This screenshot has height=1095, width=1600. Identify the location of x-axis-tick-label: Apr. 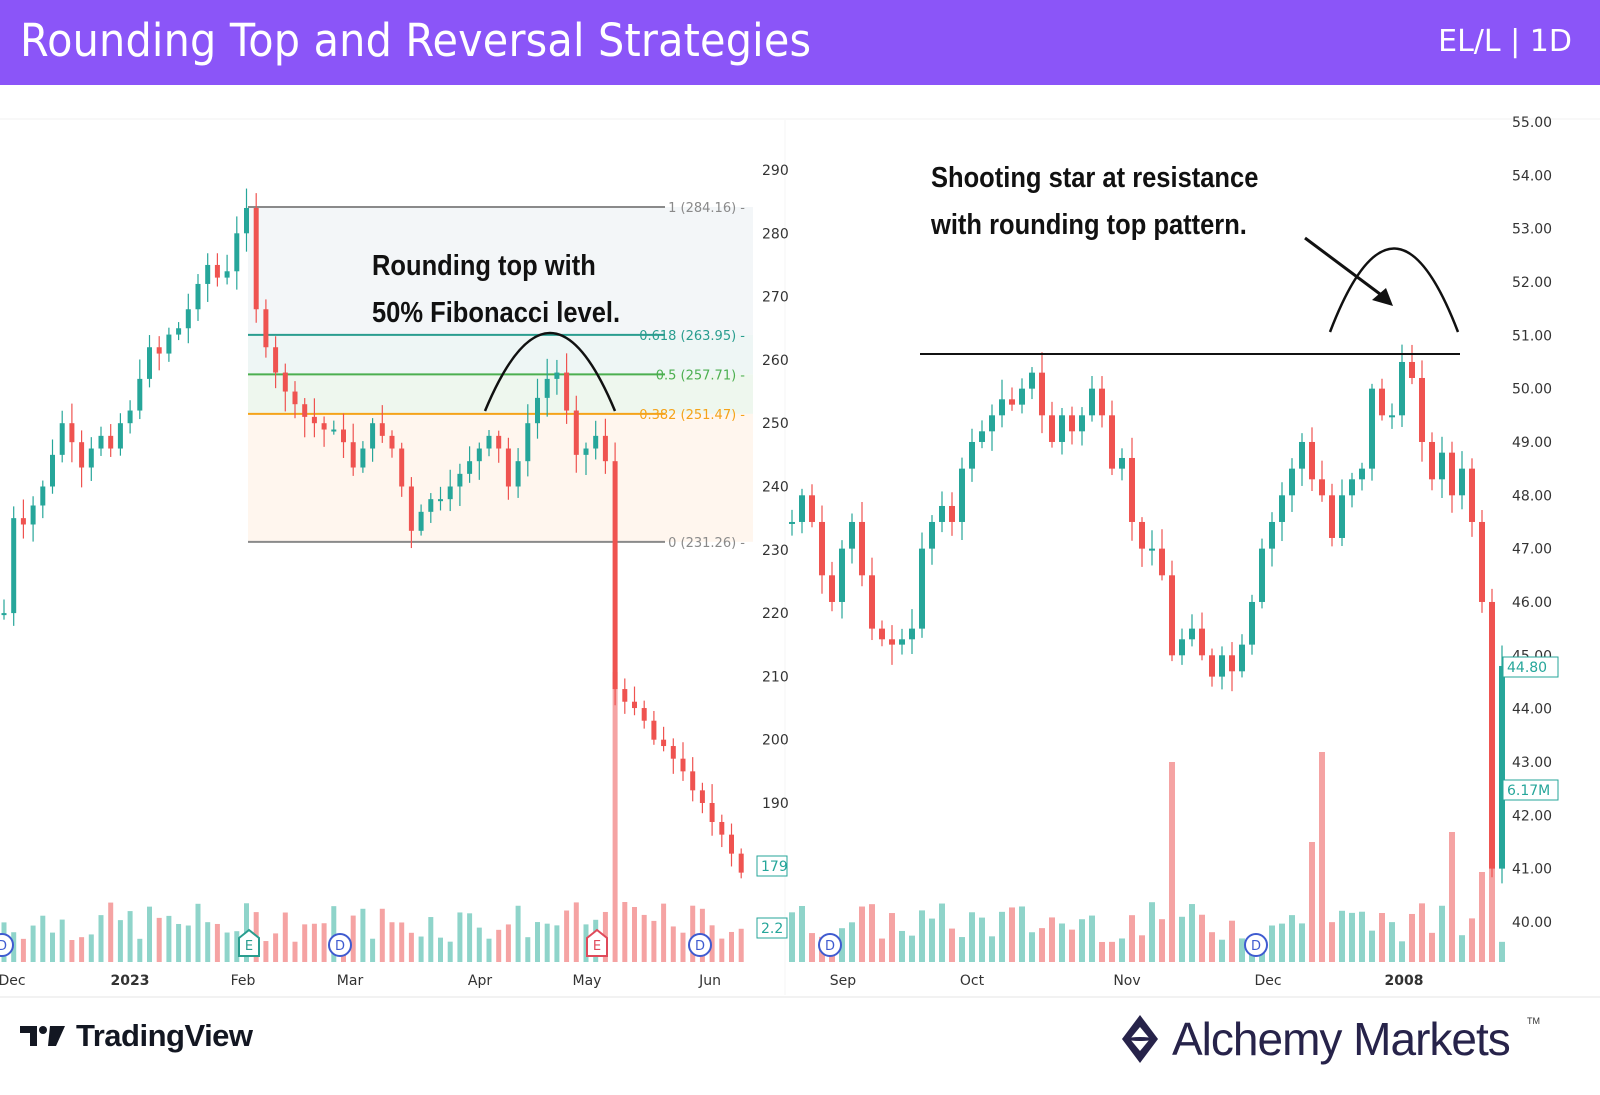
(480, 981).